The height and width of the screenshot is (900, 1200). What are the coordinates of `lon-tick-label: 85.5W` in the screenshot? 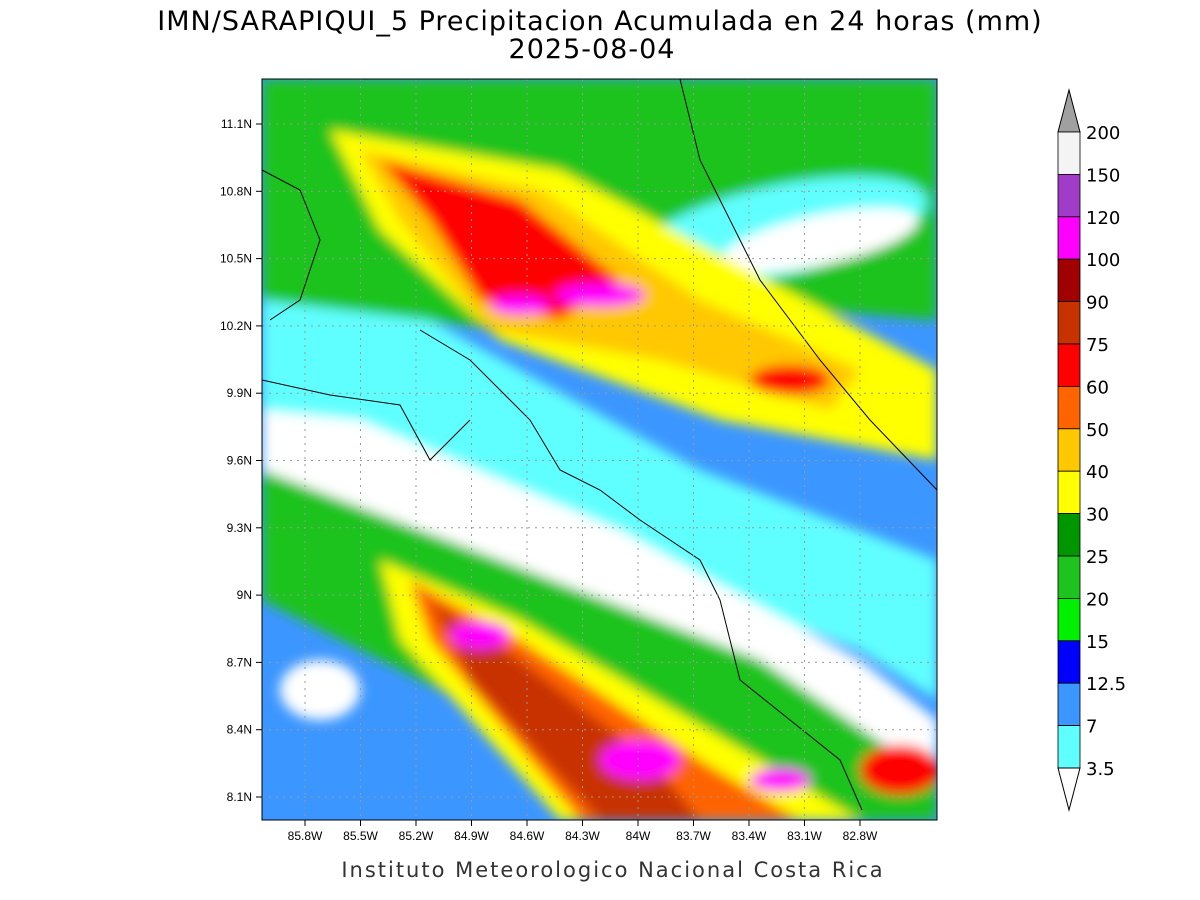 It's located at (360, 836).